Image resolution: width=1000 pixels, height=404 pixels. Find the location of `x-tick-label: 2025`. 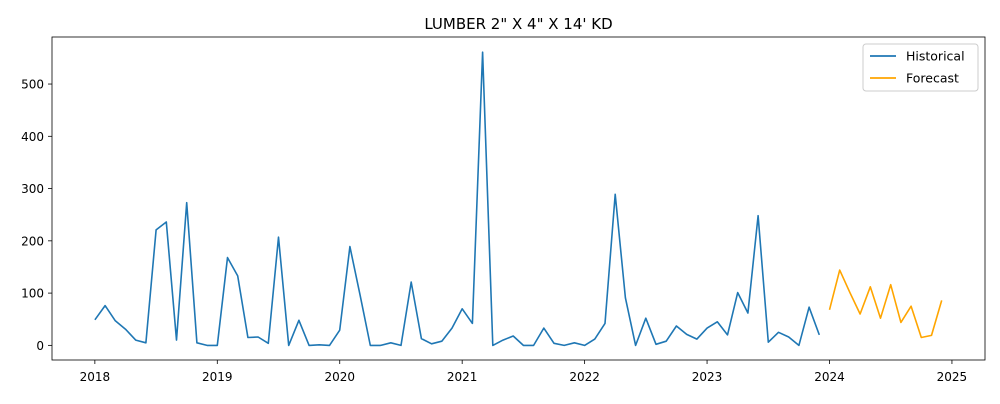

x-tick-label: 2025 is located at coordinates (952, 377).